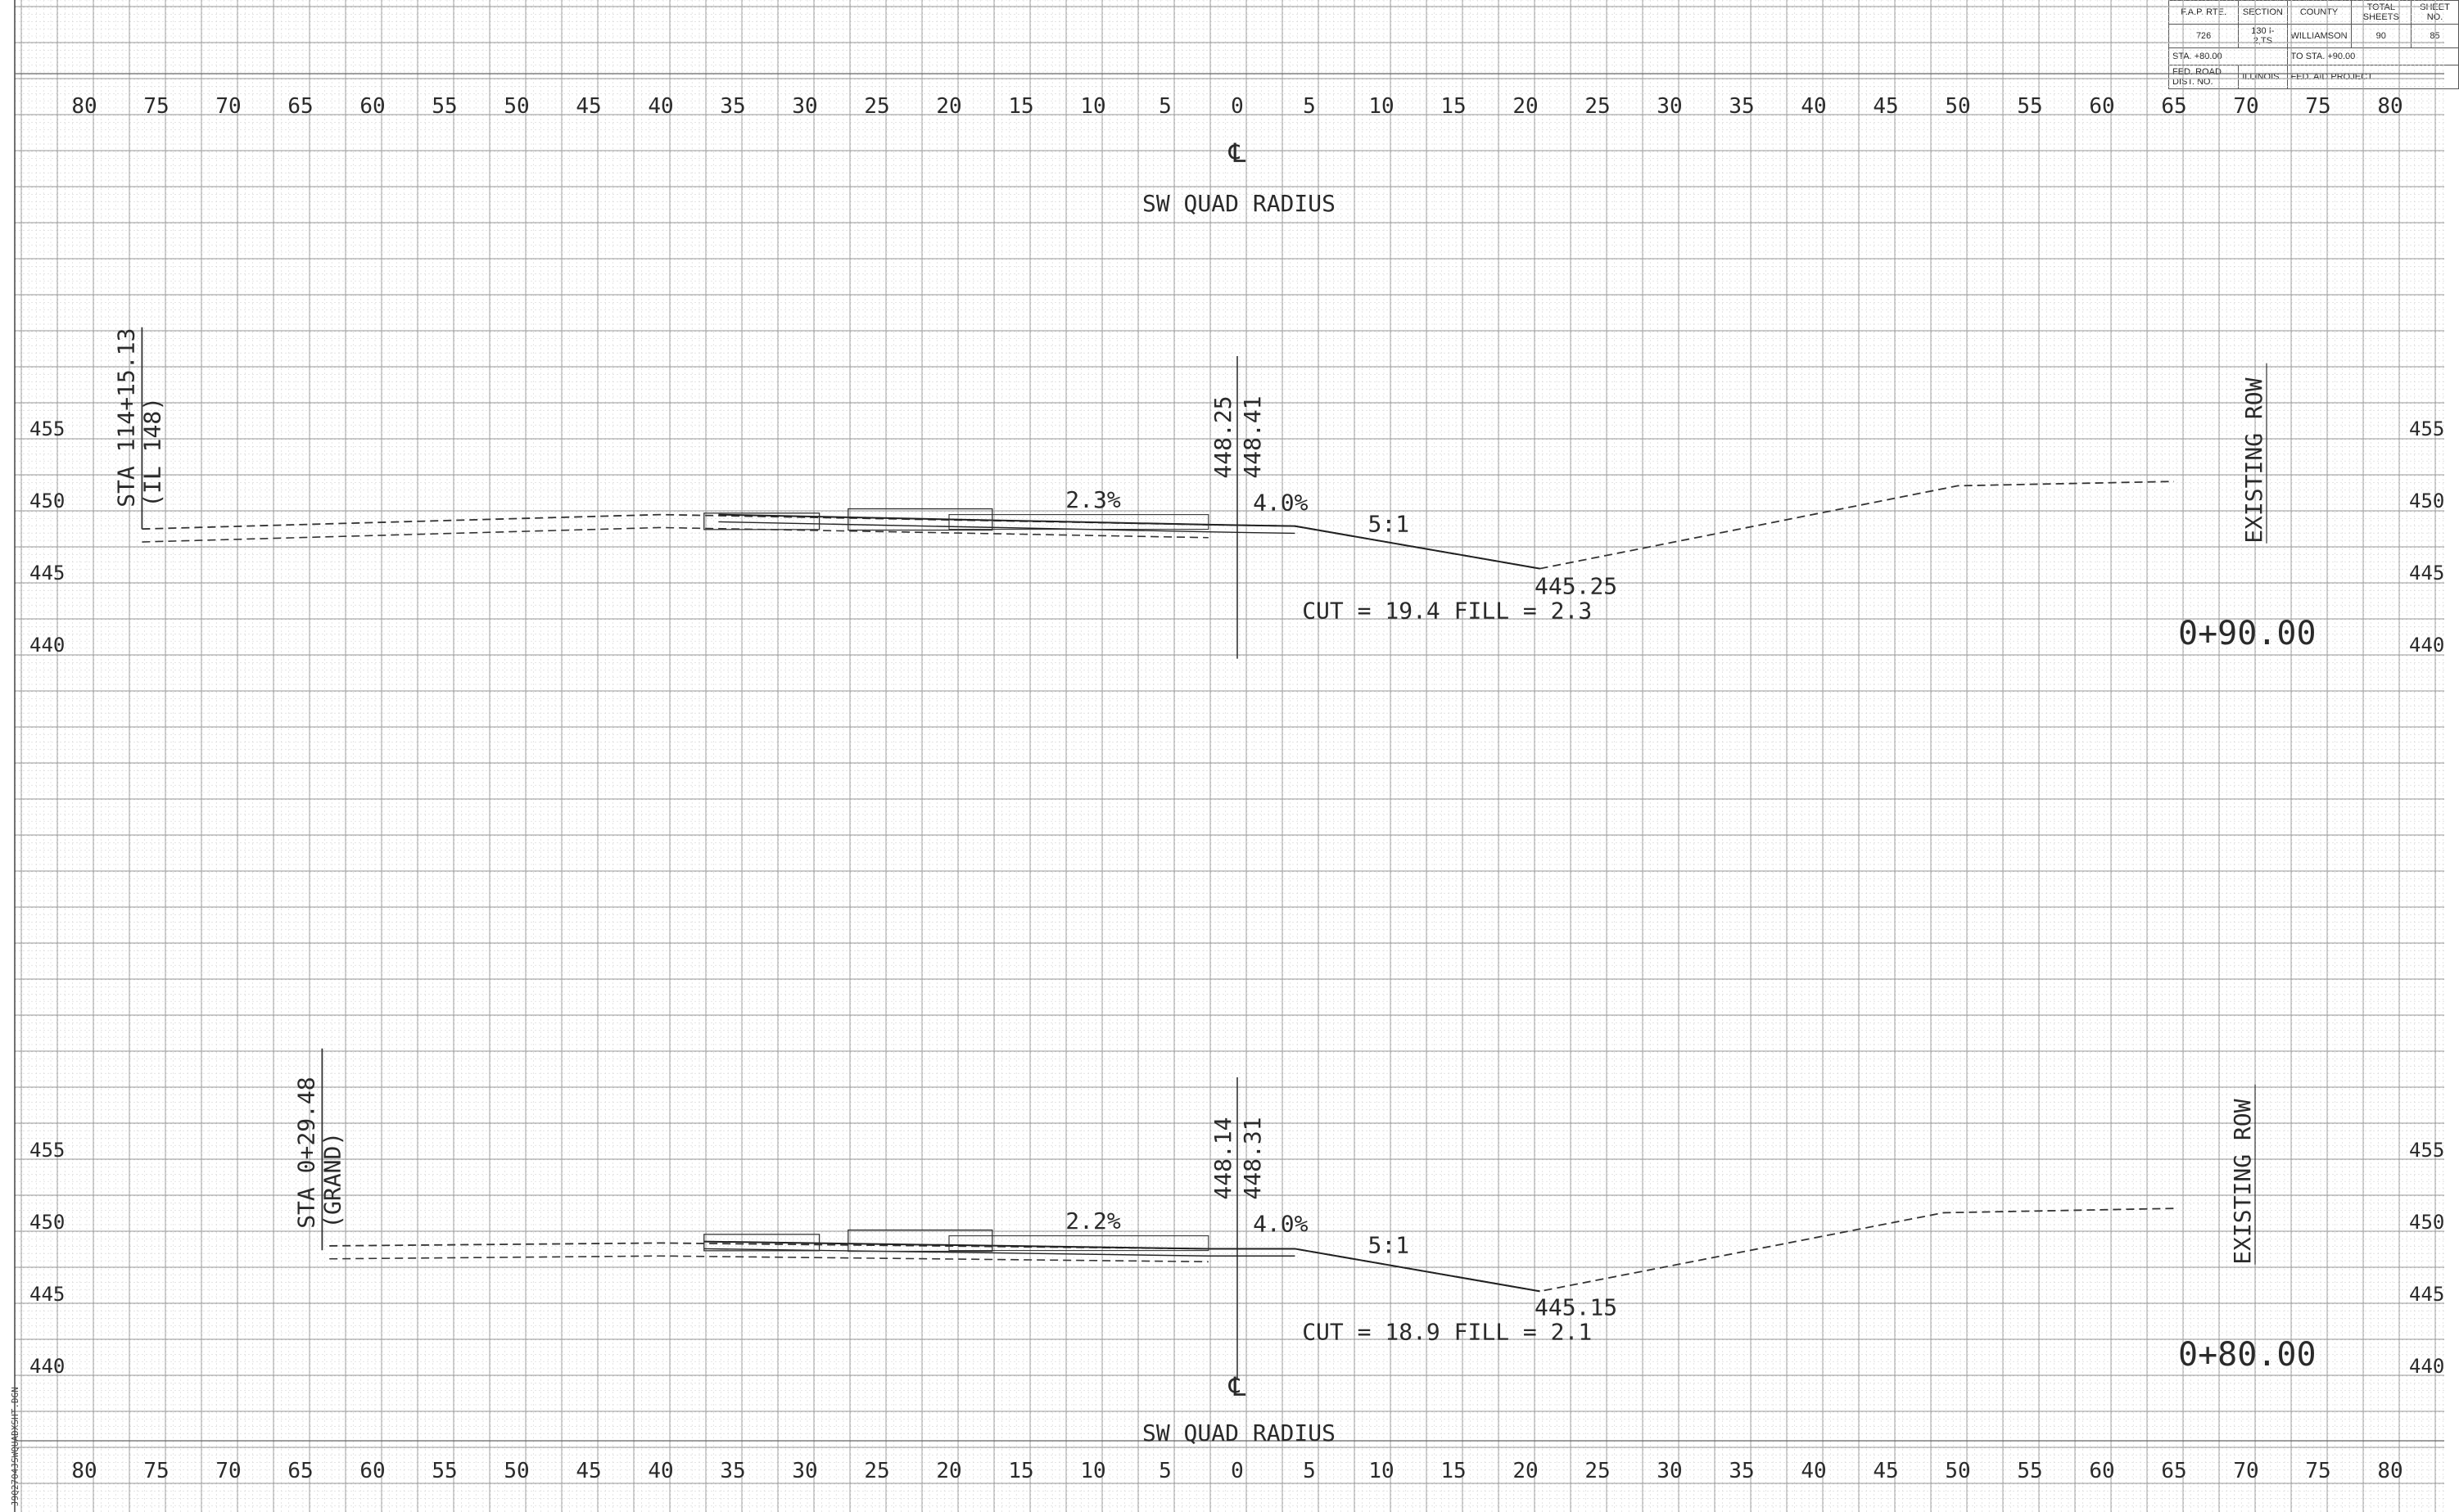 This screenshot has height=1512, width=2459. Describe the element at coordinates (1239, 177) in the screenshot. I see `top-caption: ℄ SW QUAD RADIUS` at that location.